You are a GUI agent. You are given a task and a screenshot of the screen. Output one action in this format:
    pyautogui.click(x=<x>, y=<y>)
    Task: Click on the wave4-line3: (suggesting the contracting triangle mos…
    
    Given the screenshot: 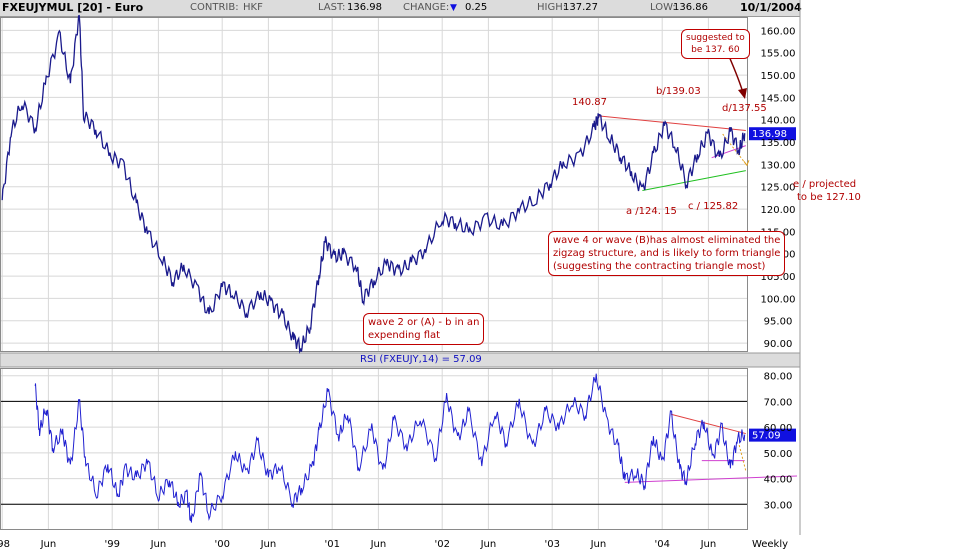 What is the action you would take?
    pyautogui.click(x=659, y=266)
    